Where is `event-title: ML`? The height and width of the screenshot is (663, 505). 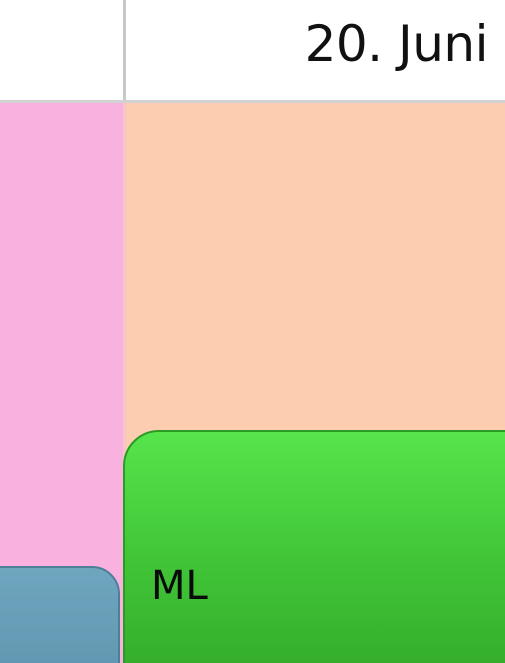
event-title: ML is located at coordinates (179, 586).